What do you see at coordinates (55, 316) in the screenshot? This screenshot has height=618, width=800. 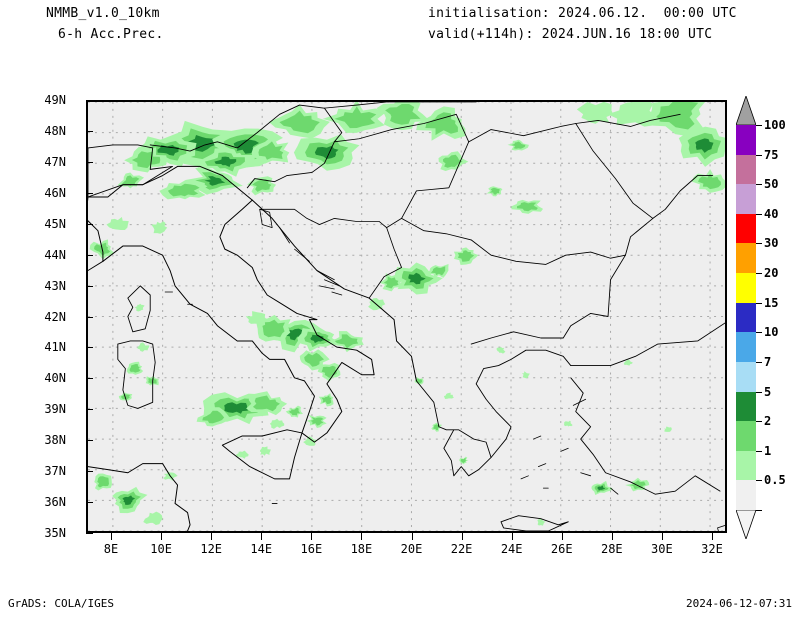 I see `y-tick-label-42N: 42N` at bounding box center [55, 316].